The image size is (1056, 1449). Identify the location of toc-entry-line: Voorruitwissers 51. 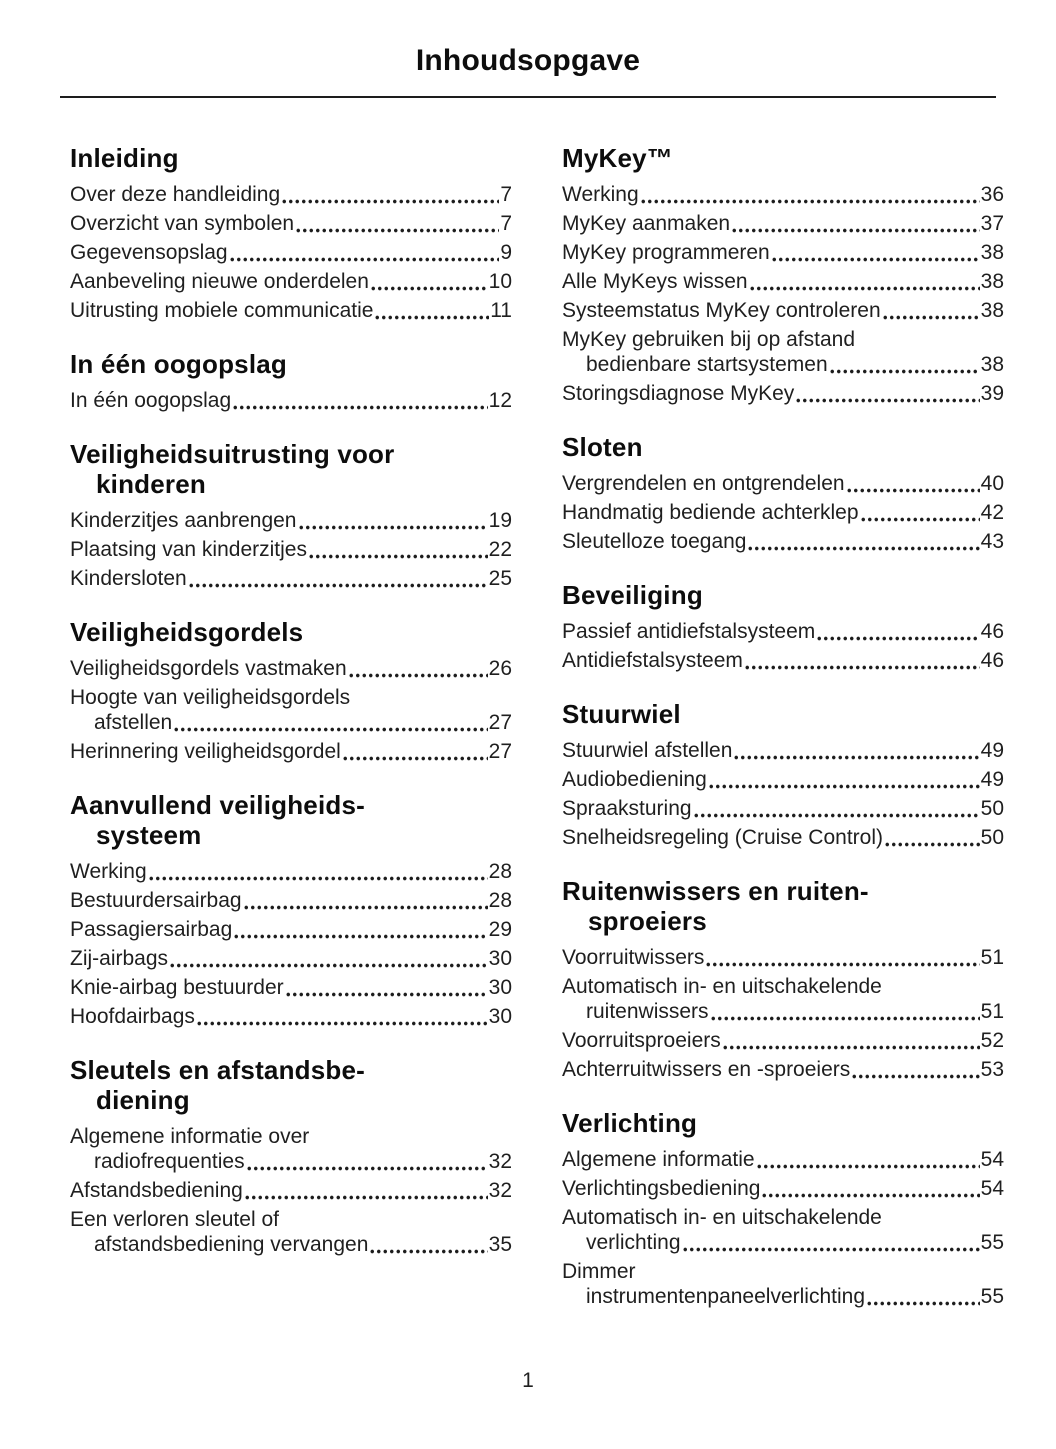
(783, 957).